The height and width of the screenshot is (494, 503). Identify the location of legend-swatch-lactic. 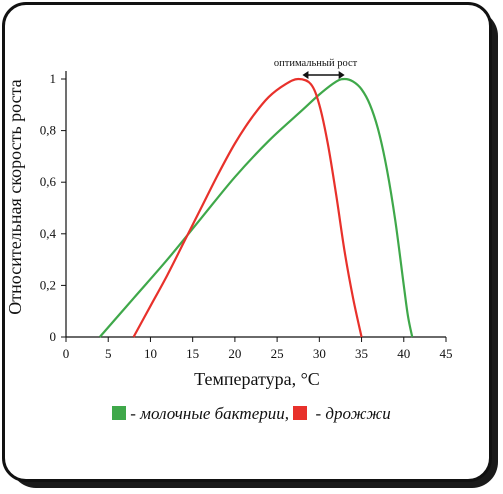
(119, 413).